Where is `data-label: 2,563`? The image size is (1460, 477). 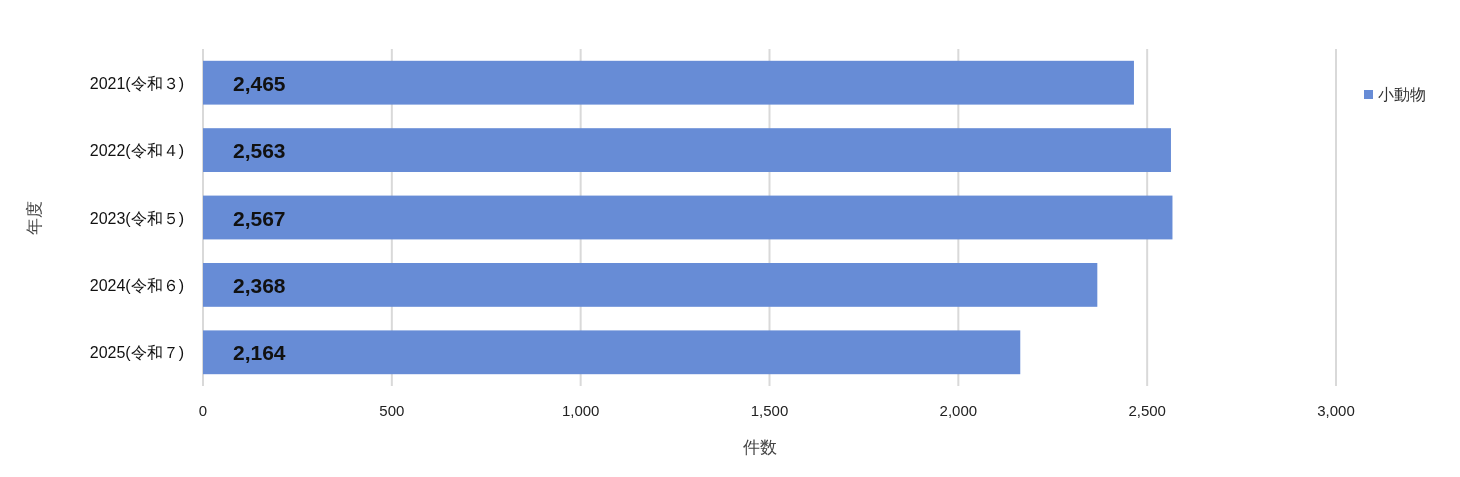
data-label: 2,563 is located at coordinates (259, 151).